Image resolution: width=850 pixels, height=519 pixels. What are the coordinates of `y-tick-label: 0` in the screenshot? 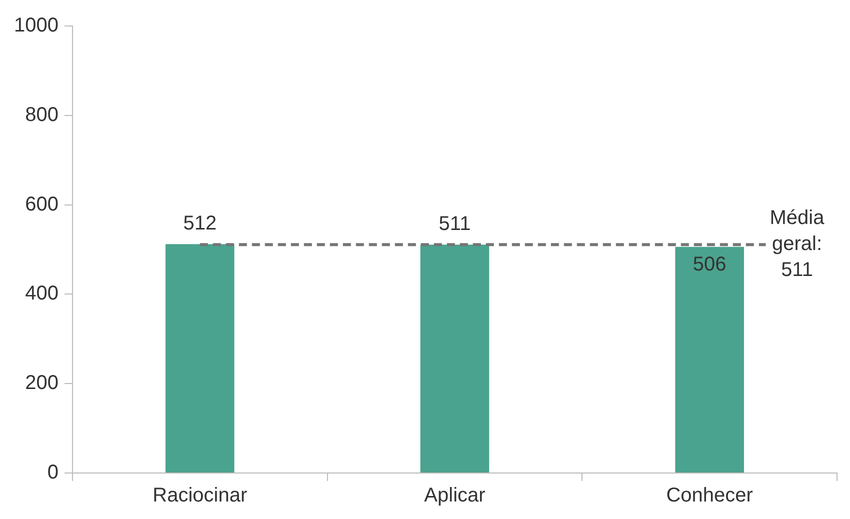 It's located at (52, 473).